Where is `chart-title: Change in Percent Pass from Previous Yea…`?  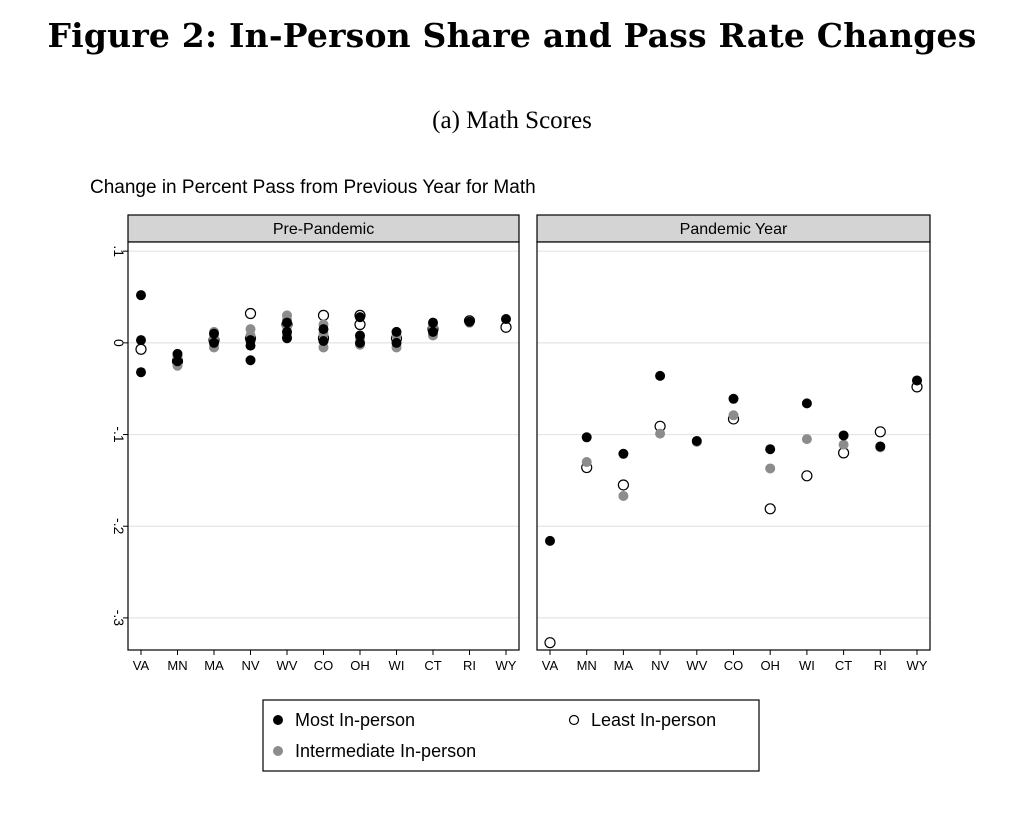
chart-title: Change in Percent Pass from Previous Yea… is located at coordinates (313, 187).